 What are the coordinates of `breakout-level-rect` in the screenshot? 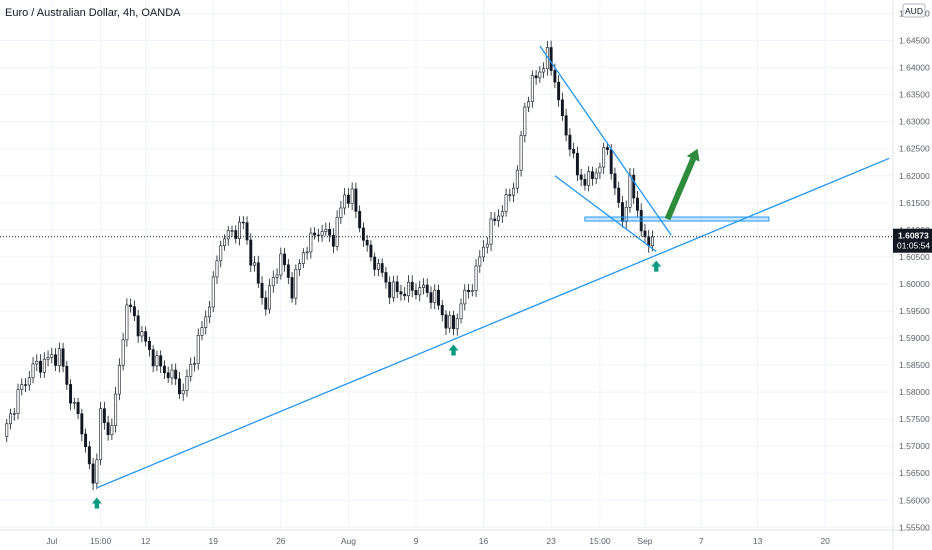 It's located at (677, 219).